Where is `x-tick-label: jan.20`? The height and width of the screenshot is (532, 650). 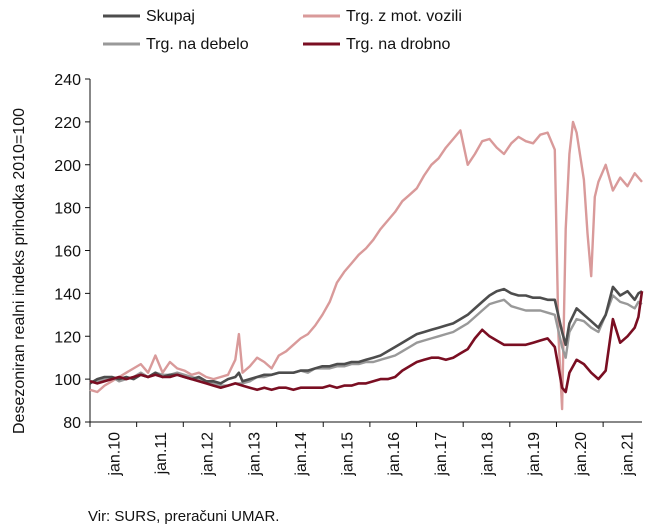 x-tick-label: jan.20 is located at coordinates (581, 454).